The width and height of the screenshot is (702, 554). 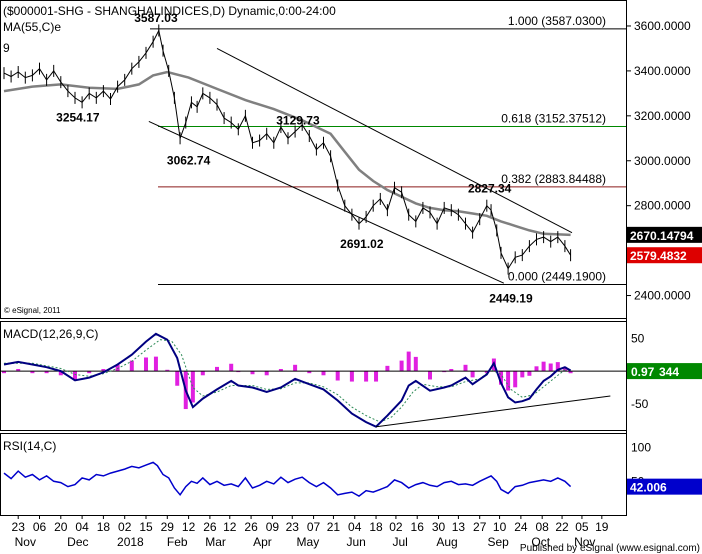 I want to click on rsi-panel-frame, so click(x=313, y=474).